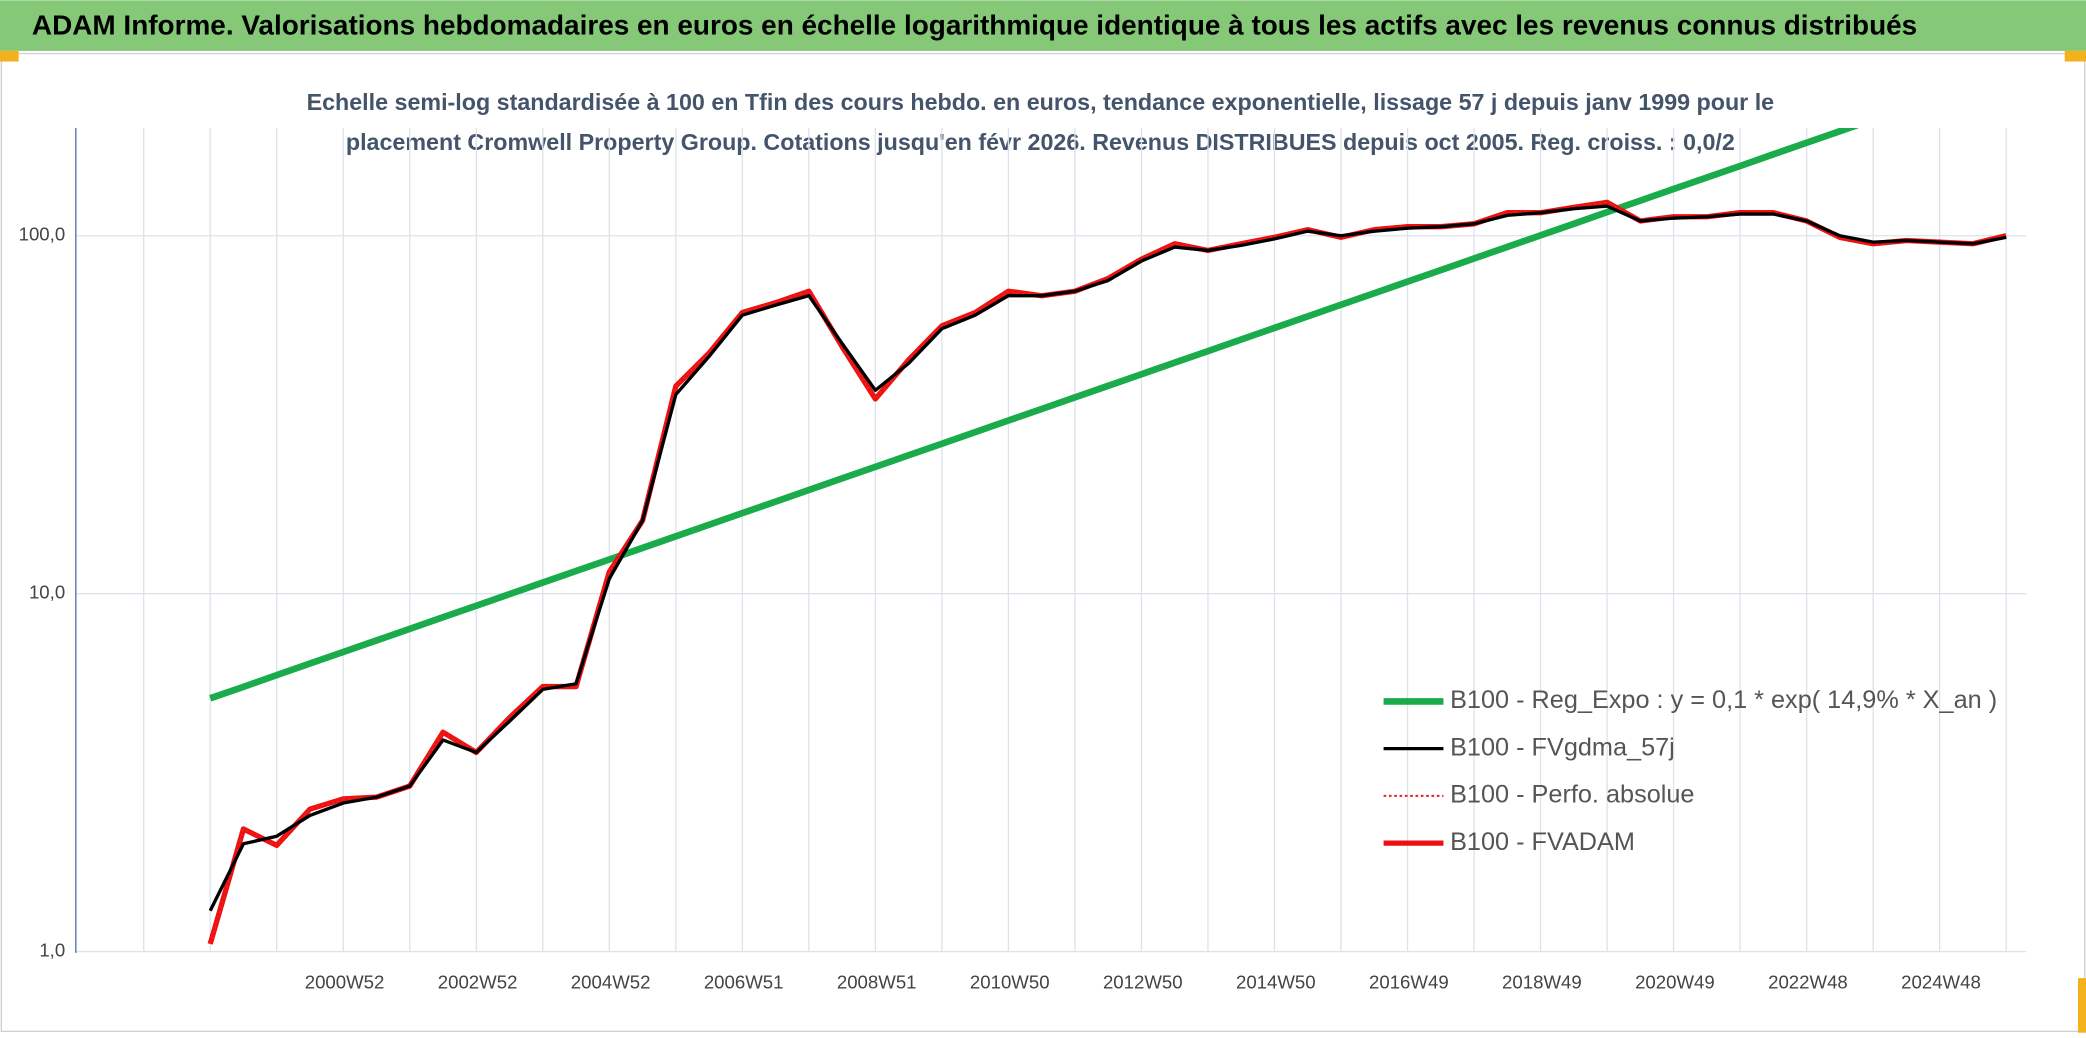 Image resolution: width=2086 pixels, height=1038 pixels. Describe the element at coordinates (877, 981) in the screenshot. I see `x-tick-label: 2008W51` at that location.